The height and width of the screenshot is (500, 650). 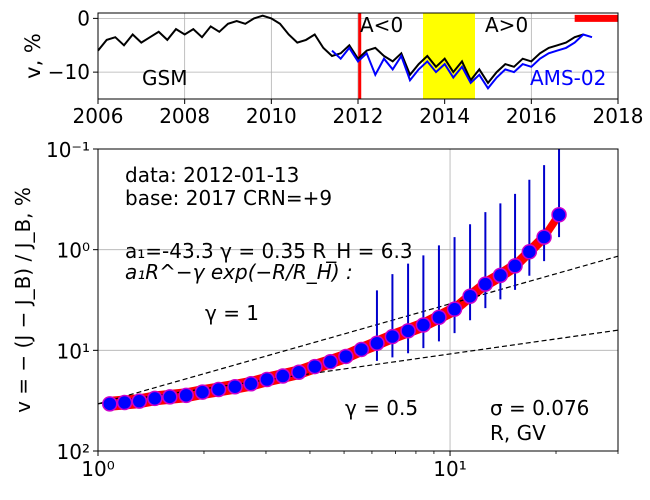 I want to click on bottom-y-tick-label: 10⁰, so click(x=73, y=251).